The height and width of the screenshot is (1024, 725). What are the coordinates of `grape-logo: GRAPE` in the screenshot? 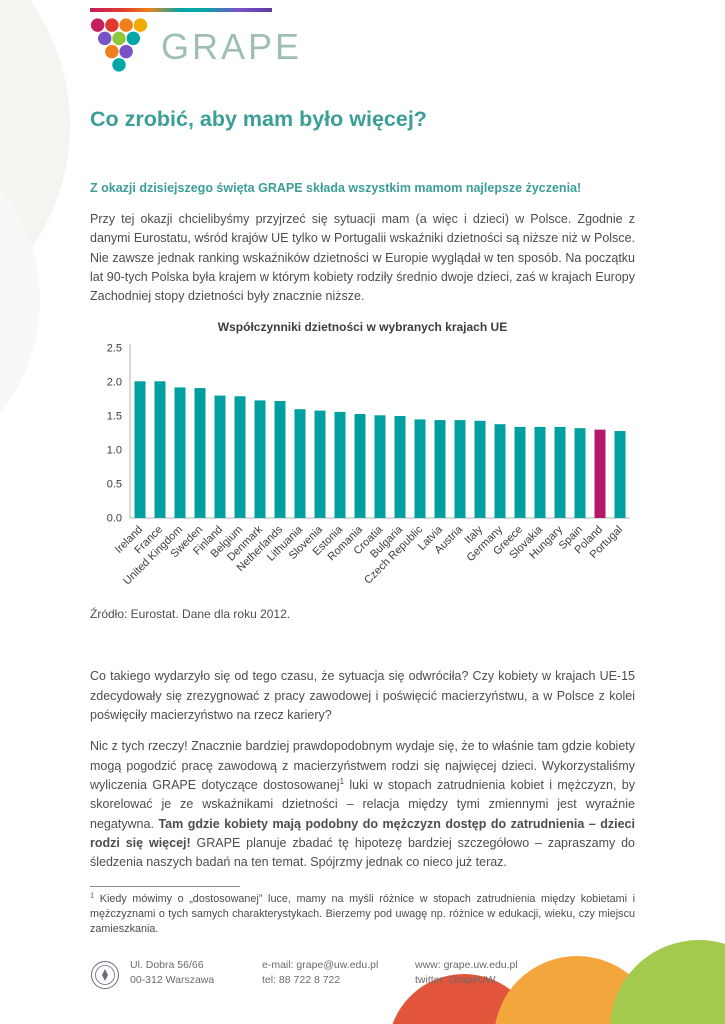 It's located at (362, 47).